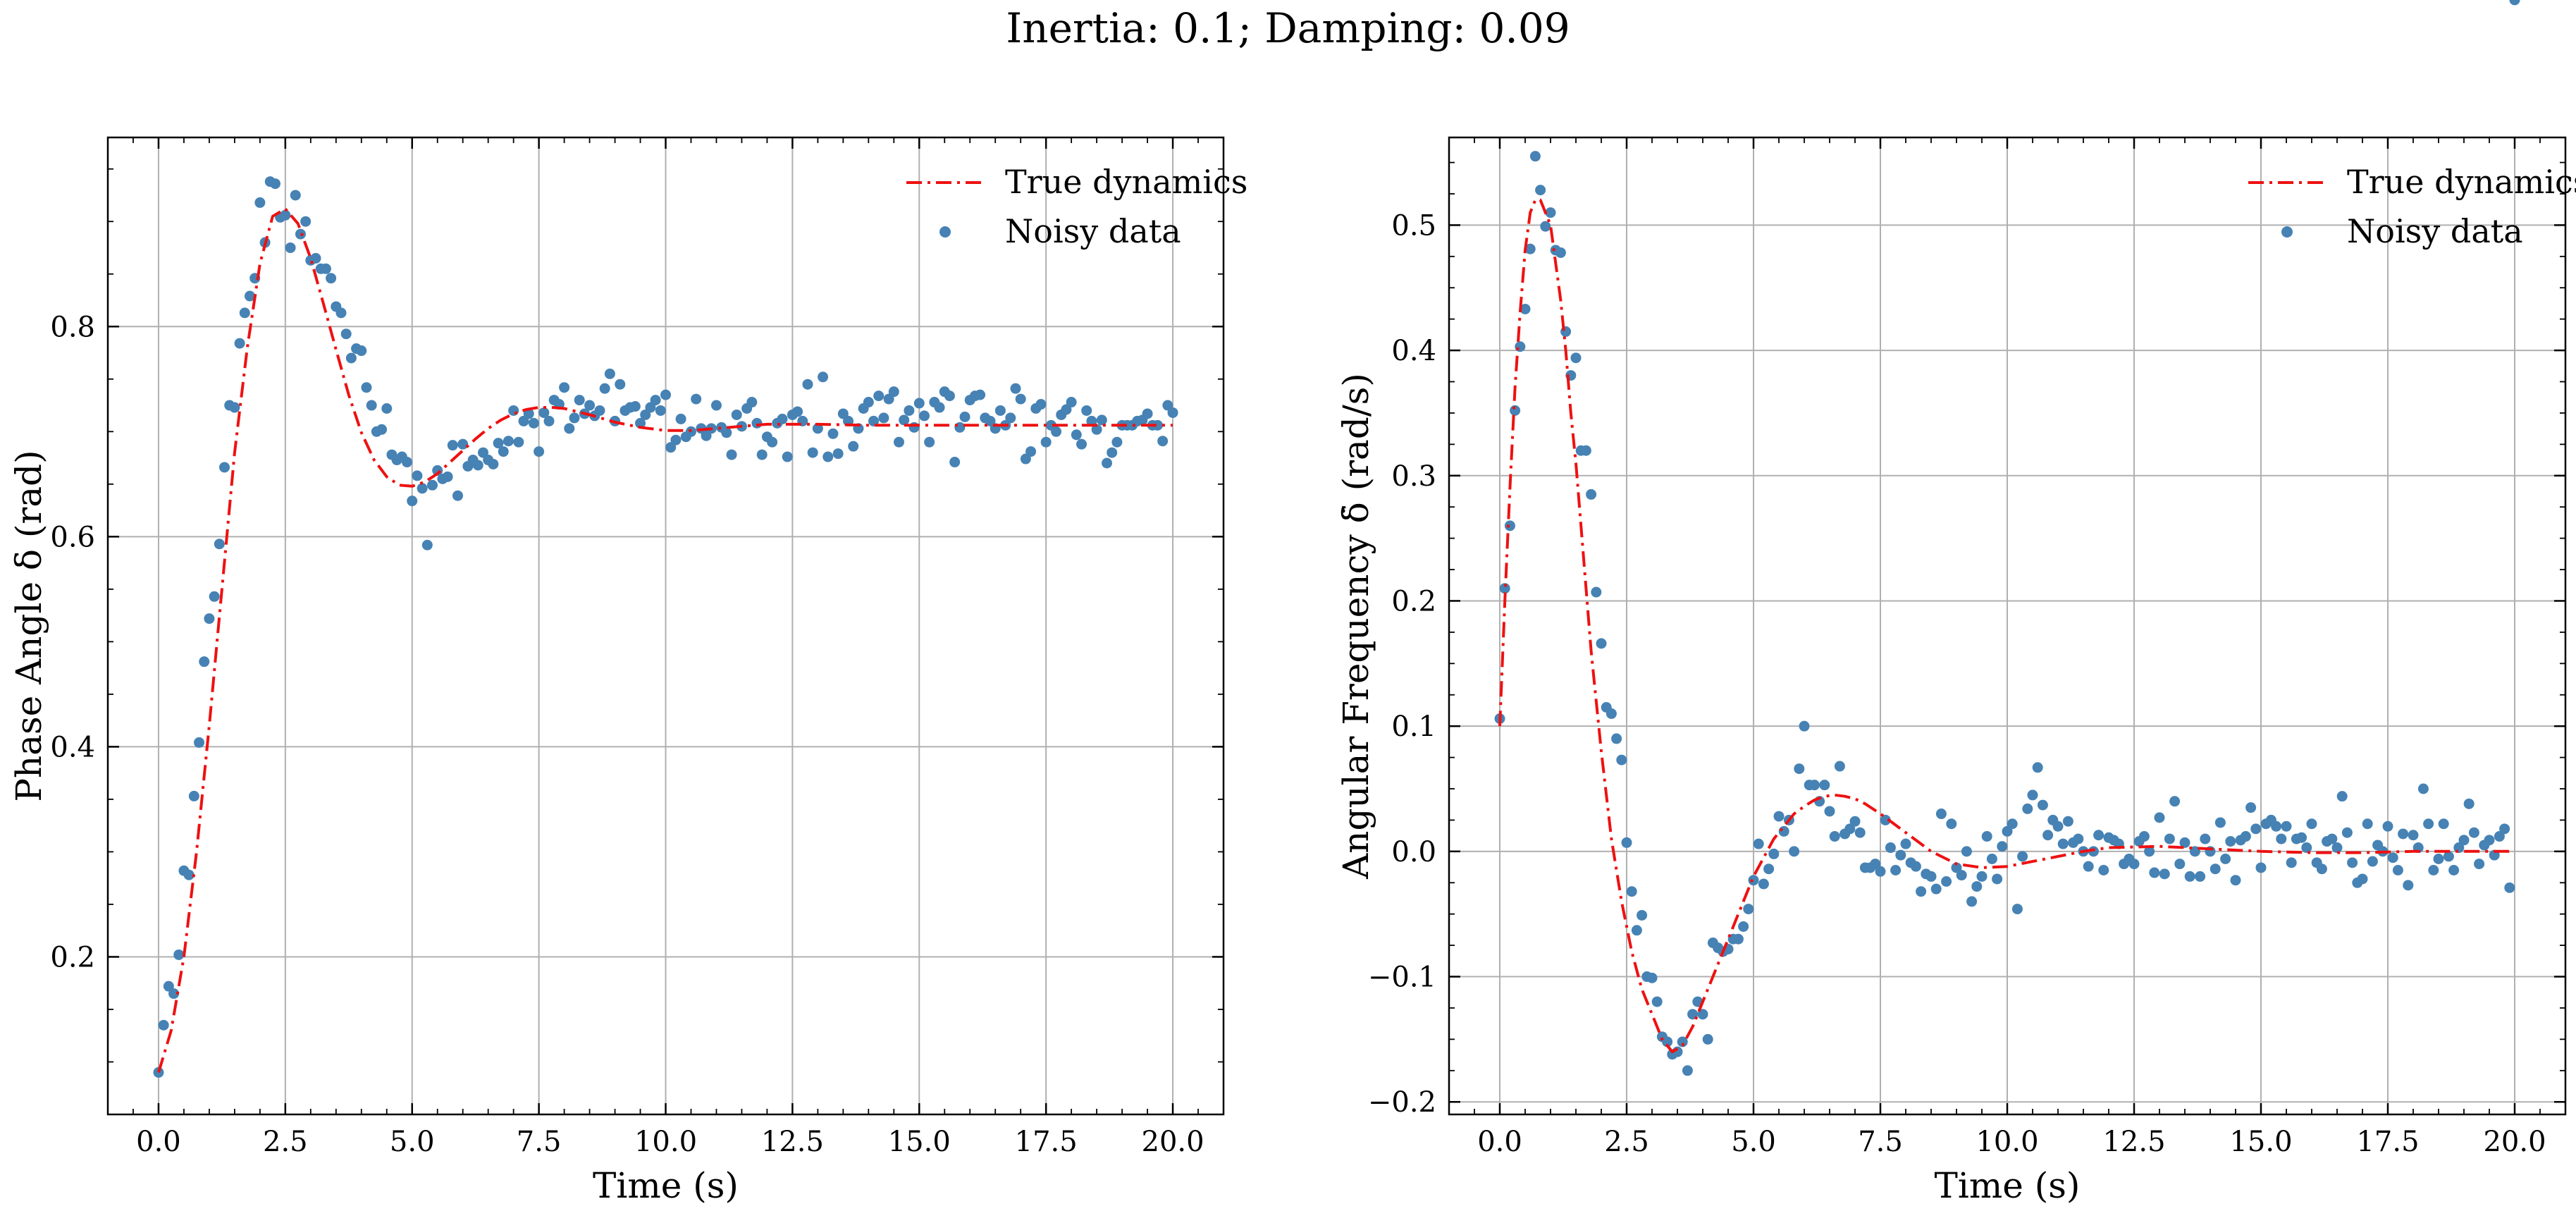  Describe the element at coordinates (1402, 977) in the screenshot. I see `y-tick-label: −0.1` at that location.